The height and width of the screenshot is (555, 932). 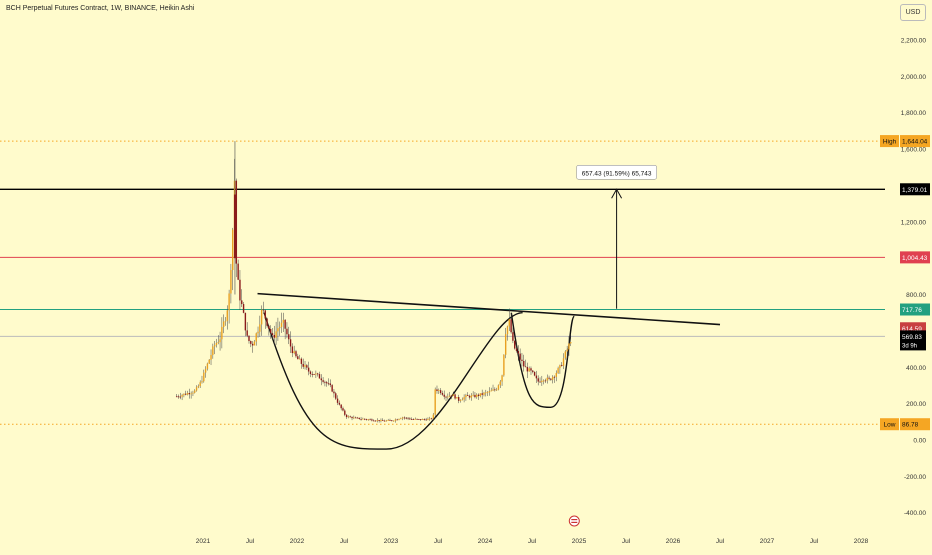 I want to click on x-tick-label: 2027, so click(x=767, y=541).